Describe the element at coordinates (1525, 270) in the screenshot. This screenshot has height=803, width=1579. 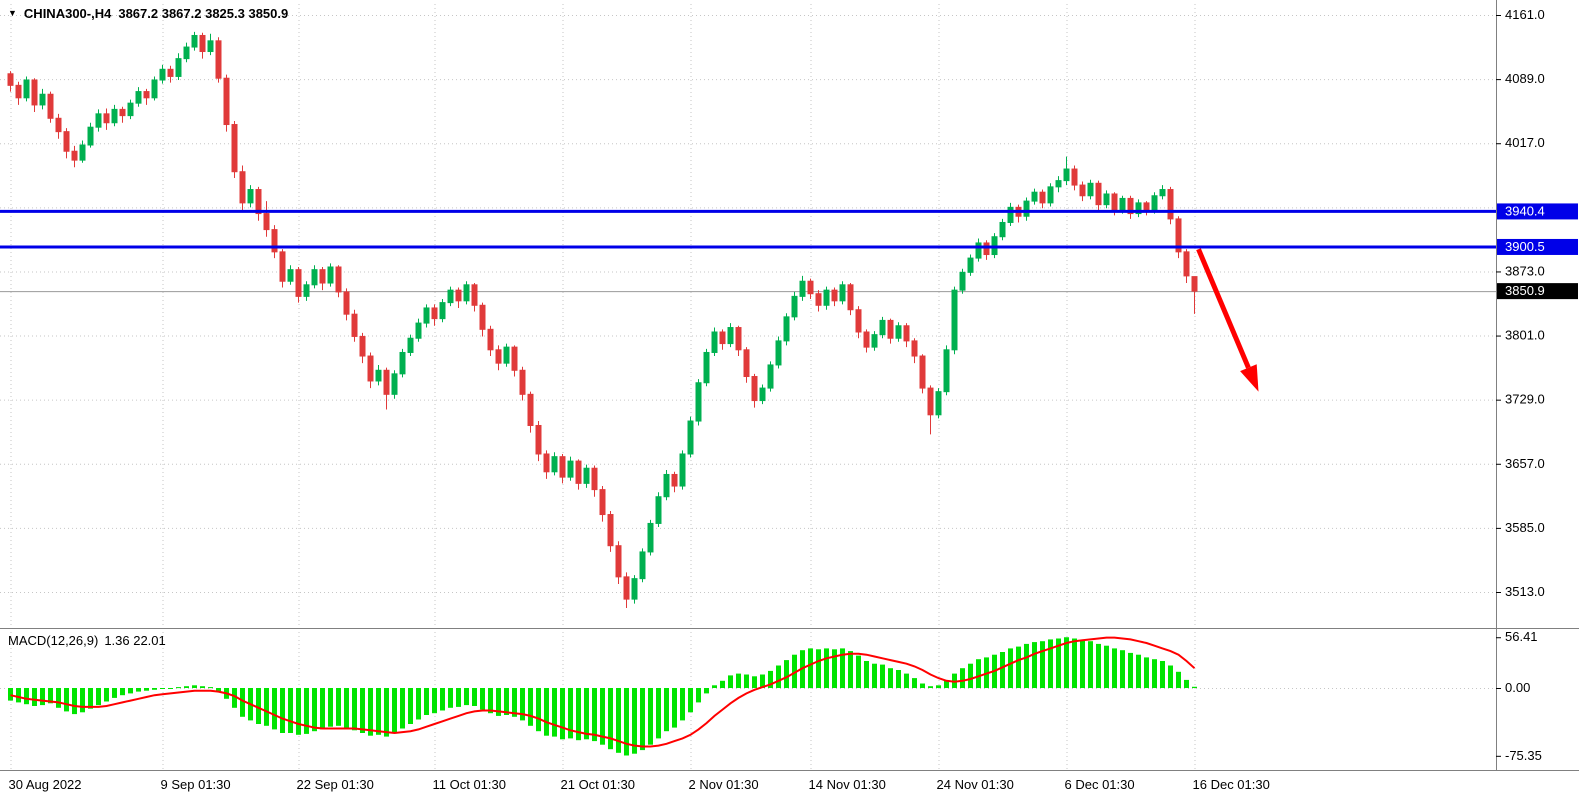
I see `y-axis-label: 3873.0` at that location.